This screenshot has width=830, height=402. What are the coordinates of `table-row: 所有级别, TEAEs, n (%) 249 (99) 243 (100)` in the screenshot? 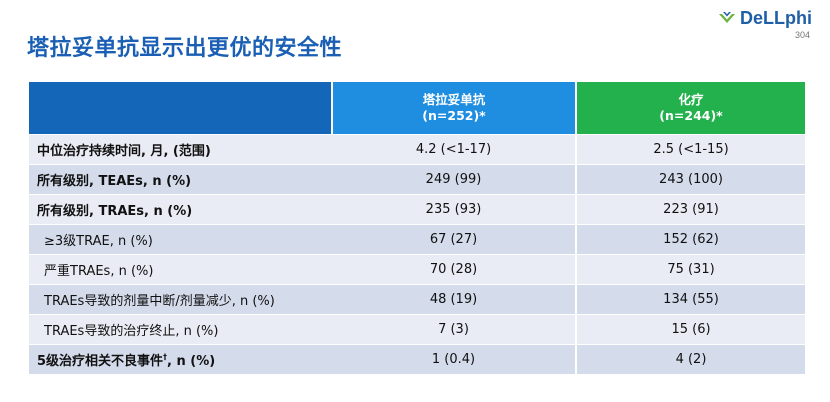 It's located at (417, 179).